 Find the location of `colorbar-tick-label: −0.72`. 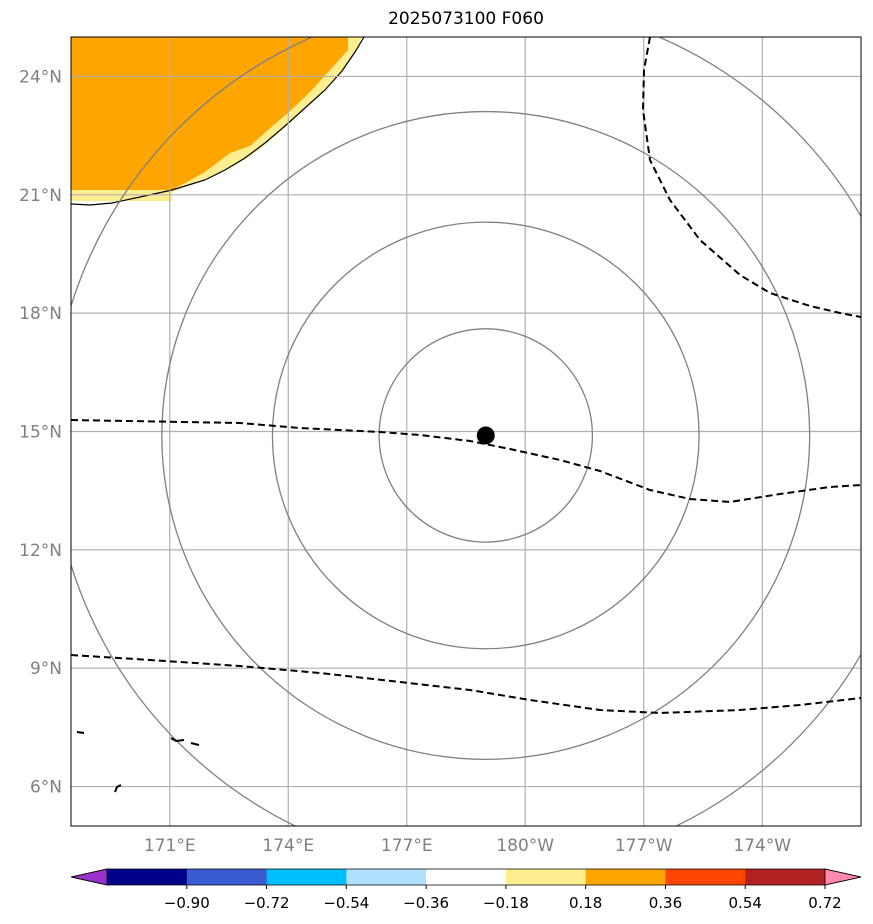

colorbar-tick-label: −0.72 is located at coordinates (267, 903).